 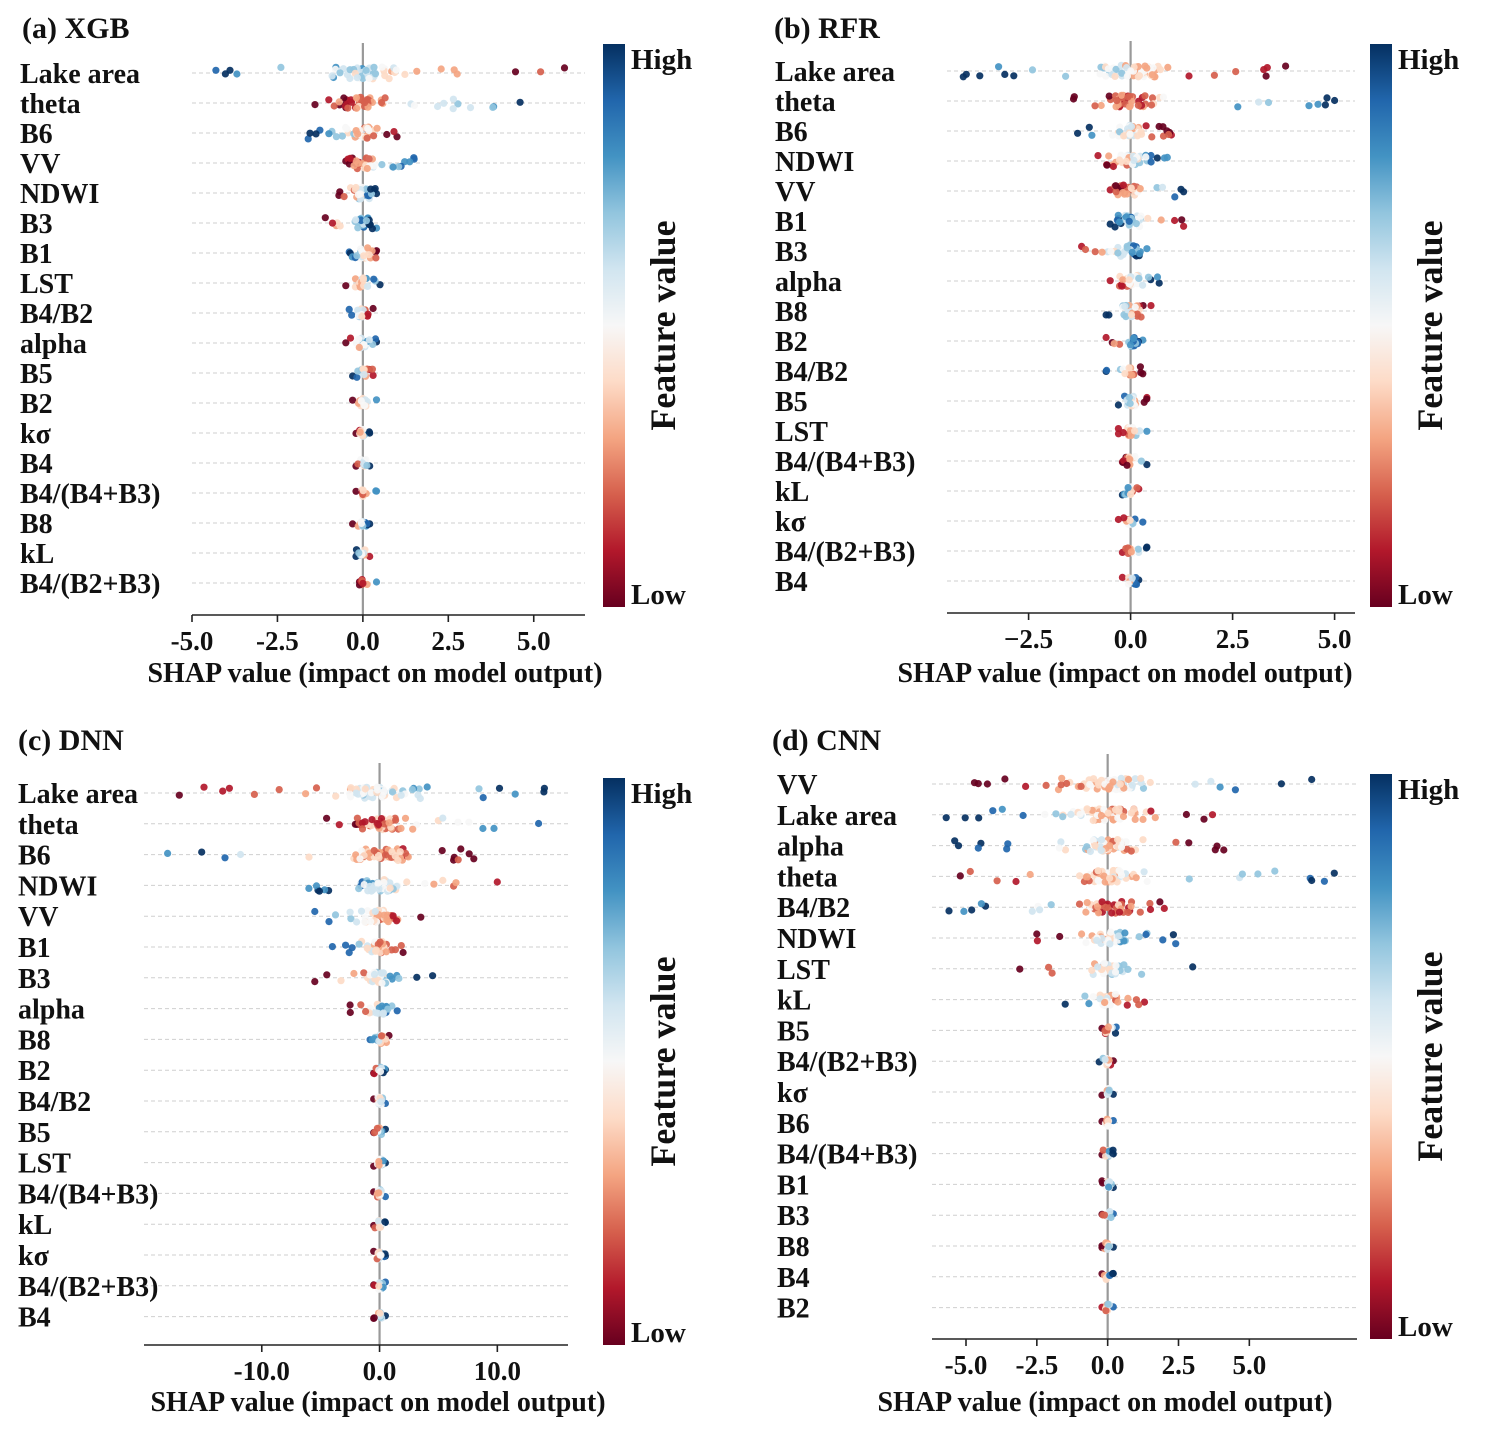 I want to click on x-axis-label: SHAP value (impact on model output), so click(x=374, y=673).